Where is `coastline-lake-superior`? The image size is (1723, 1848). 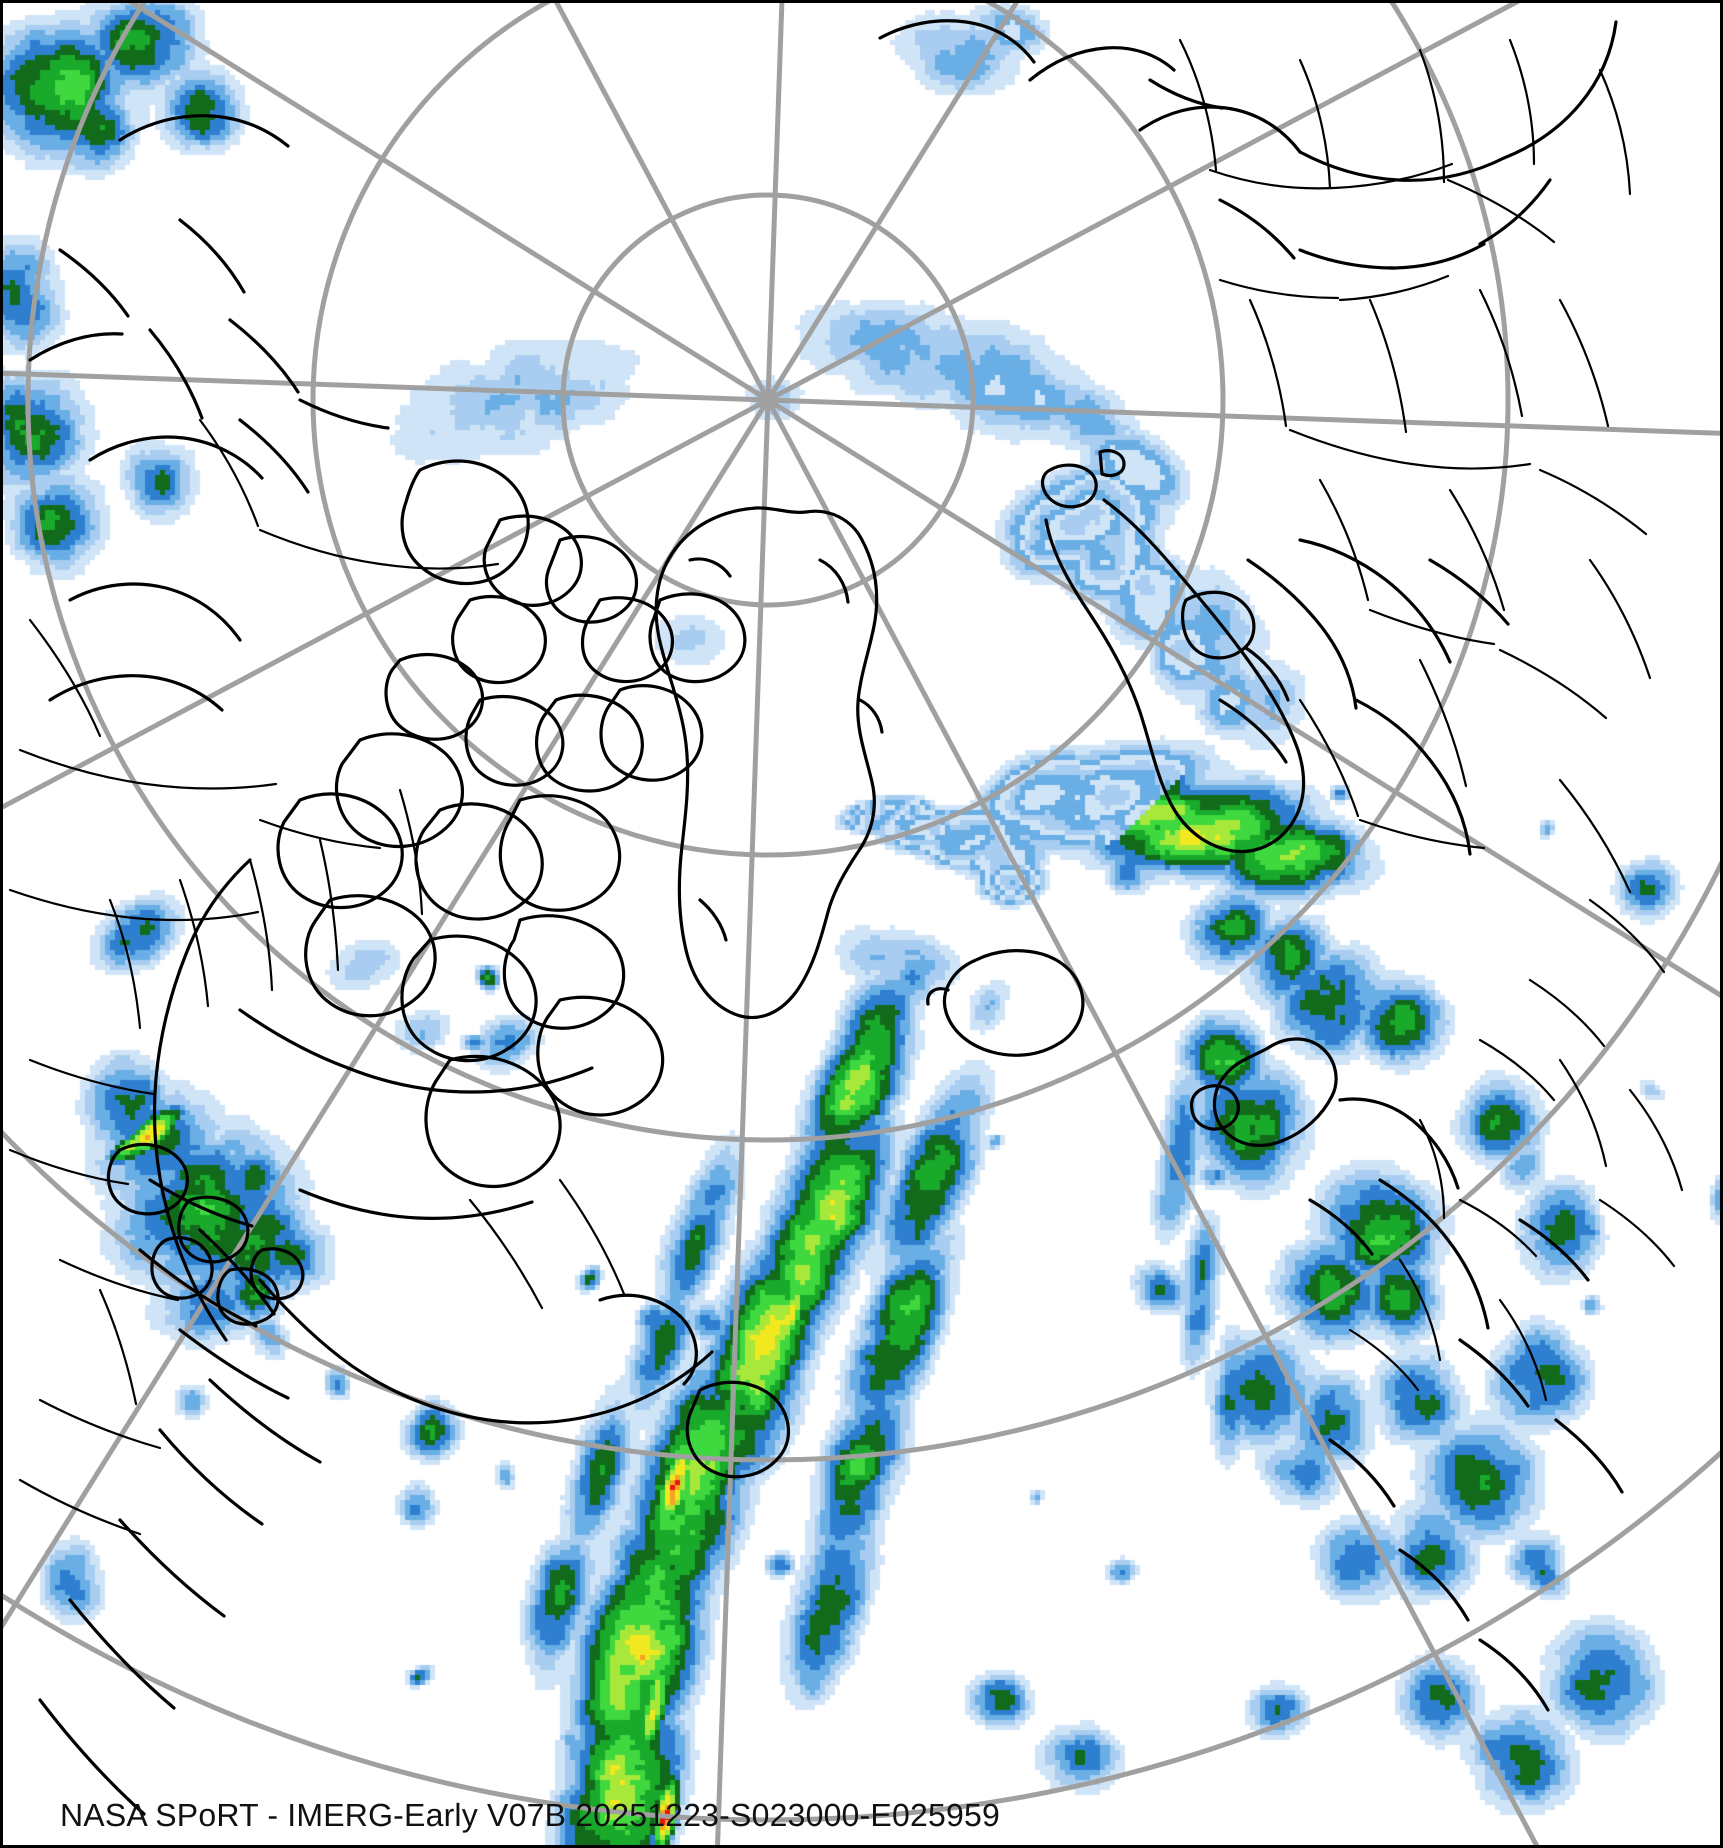 coastline-lake-superior is located at coordinates (147, 1179).